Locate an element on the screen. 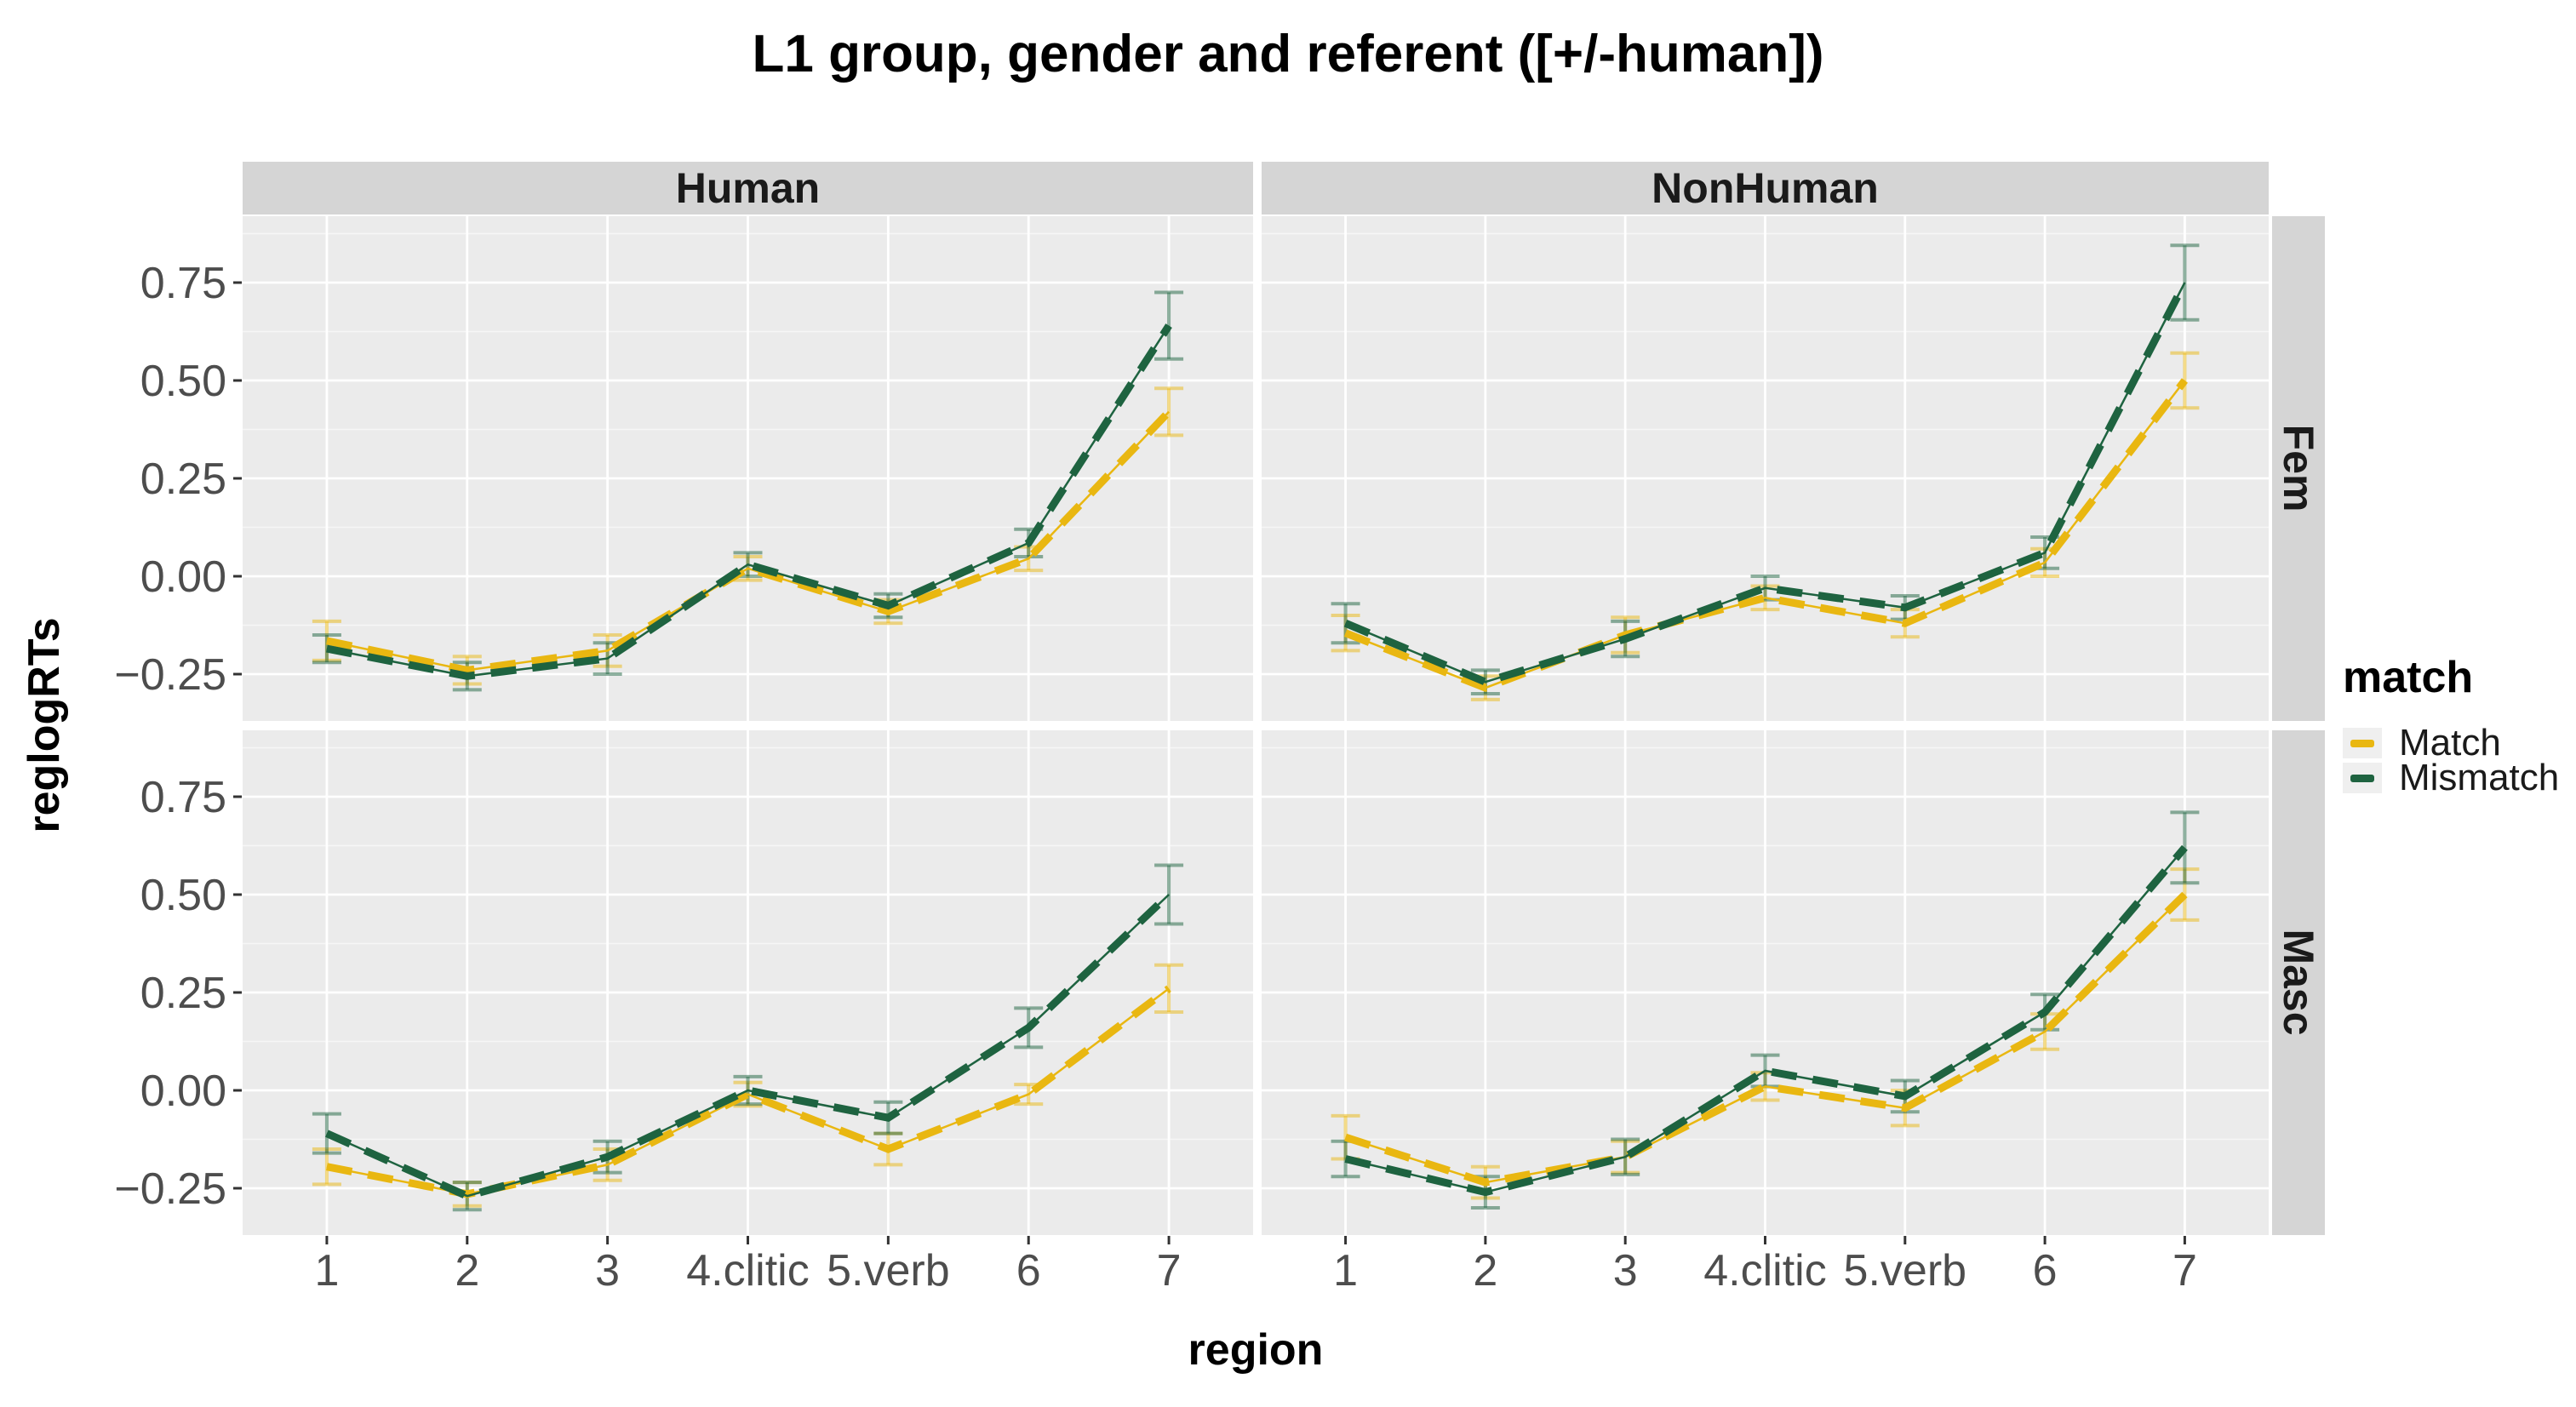 This screenshot has height=1407, width=2576. legend: match Match Mismatch is located at coordinates (2451, 725).